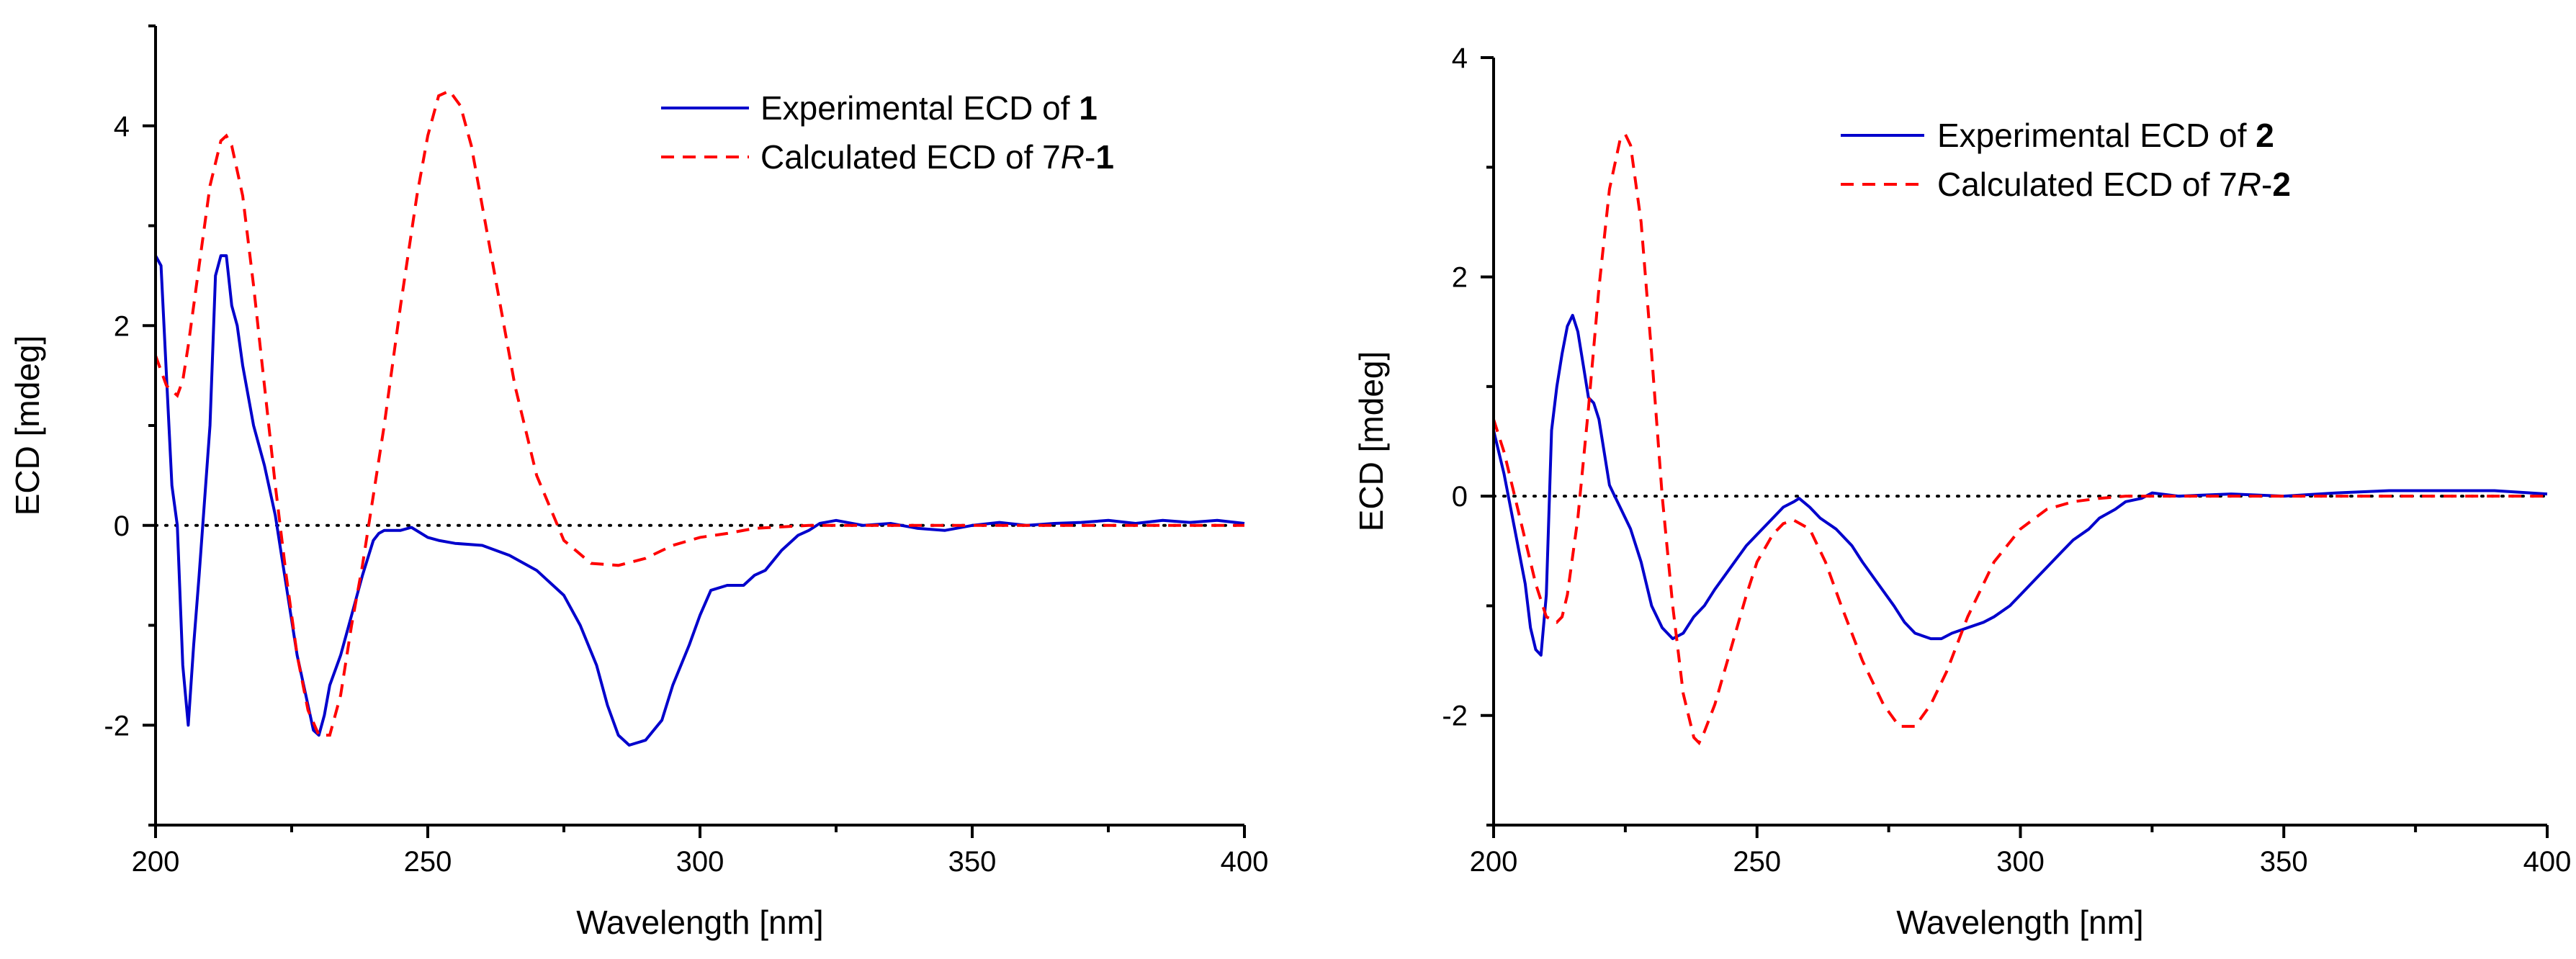  Describe the element at coordinates (2020, 485) in the screenshot. I see `experimental-ecd-line` at that location.